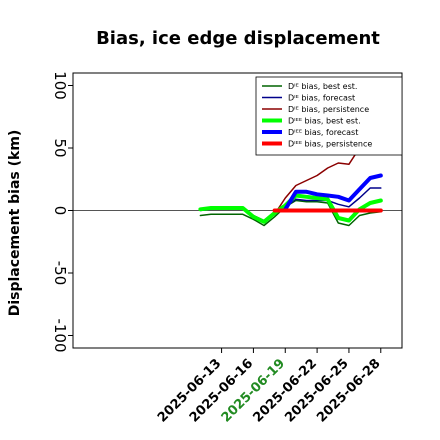 This screenshot has width=440, height=440. I want to click on y-tick-label: 0, so click(60, 211).